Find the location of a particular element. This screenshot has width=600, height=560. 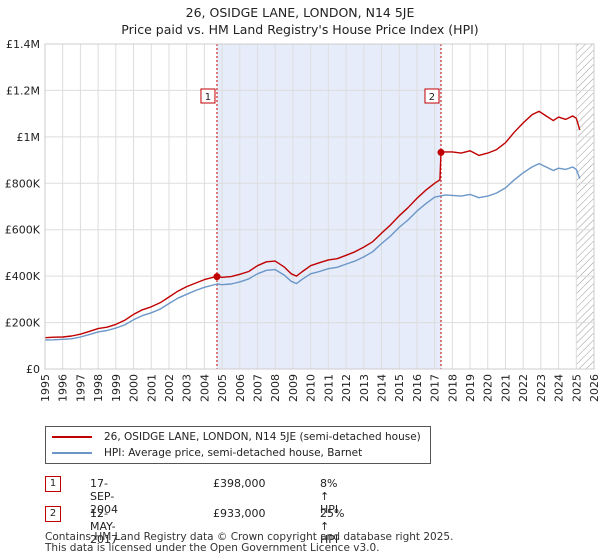

y-tick-label: £1M is located at coordinates (29, 137).